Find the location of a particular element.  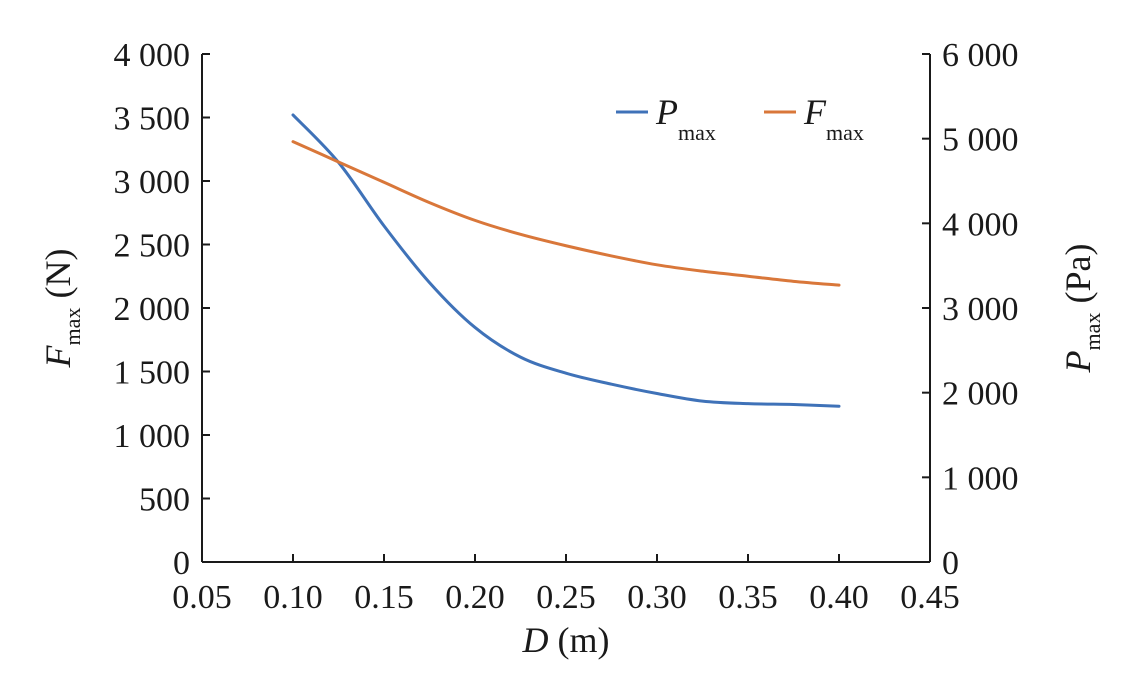

x-tick-label: 0.45 is located at coordinates (930, 597).